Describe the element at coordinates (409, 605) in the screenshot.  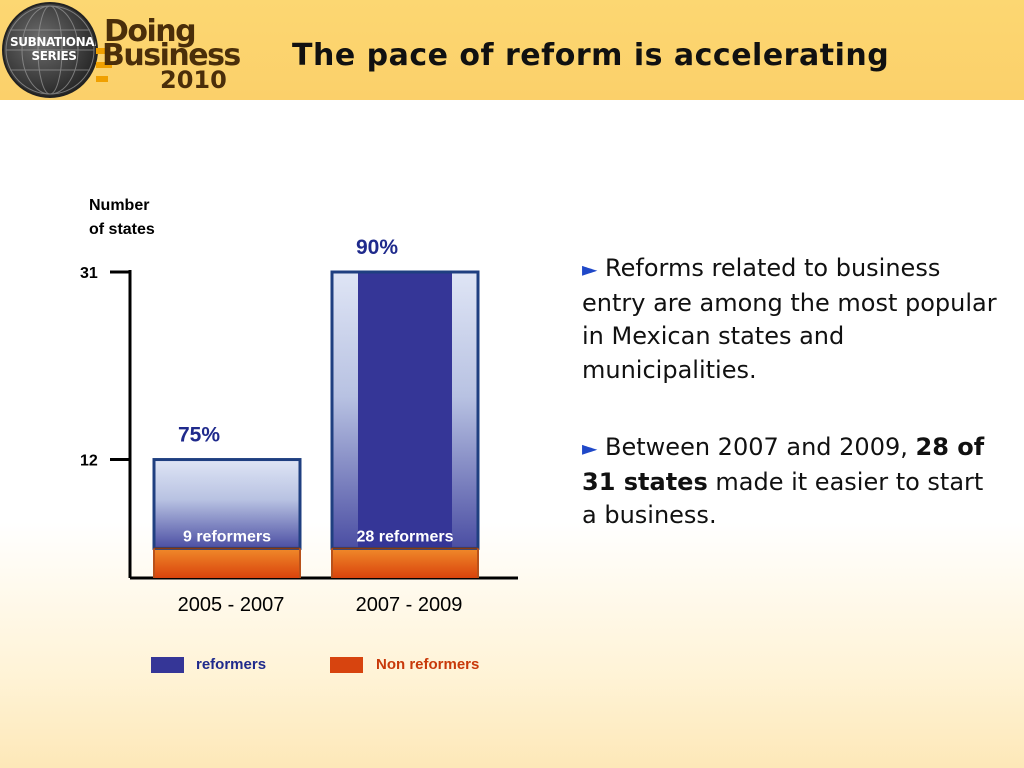
I see `x-tick-label: 2007 - 2009` at that location.